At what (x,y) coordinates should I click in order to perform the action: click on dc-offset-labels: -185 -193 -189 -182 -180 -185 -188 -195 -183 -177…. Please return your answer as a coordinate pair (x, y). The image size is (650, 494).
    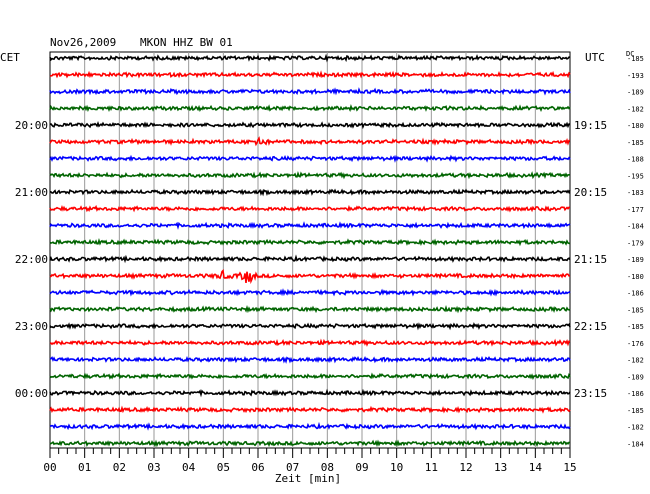
    Looking at the image, I should click on (635, 251).